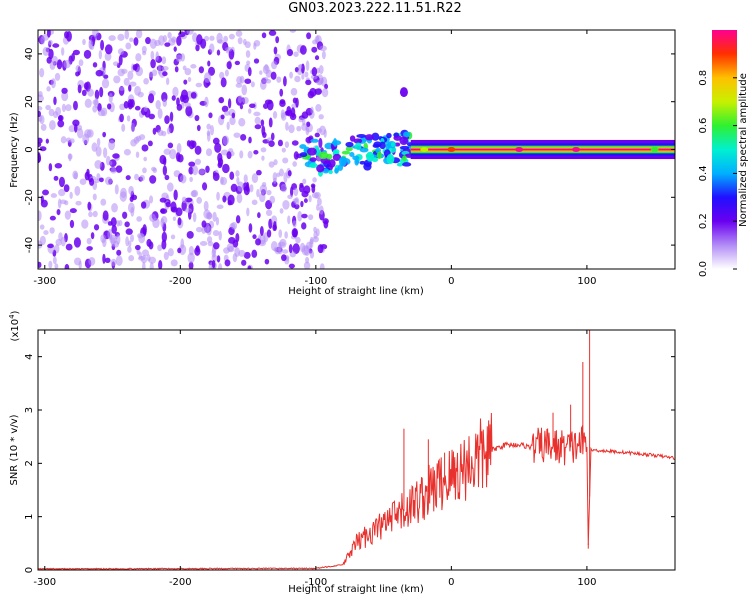  I want to click on spectral-feature, so click(576, 149).